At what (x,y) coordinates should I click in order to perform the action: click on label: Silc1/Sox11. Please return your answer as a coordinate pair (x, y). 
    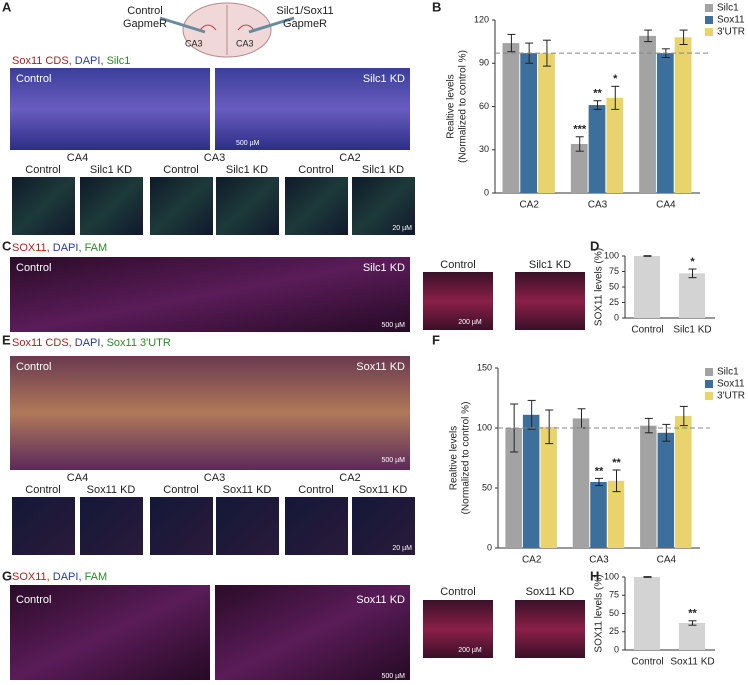
    Looking at the image, I should click on (304, 11).